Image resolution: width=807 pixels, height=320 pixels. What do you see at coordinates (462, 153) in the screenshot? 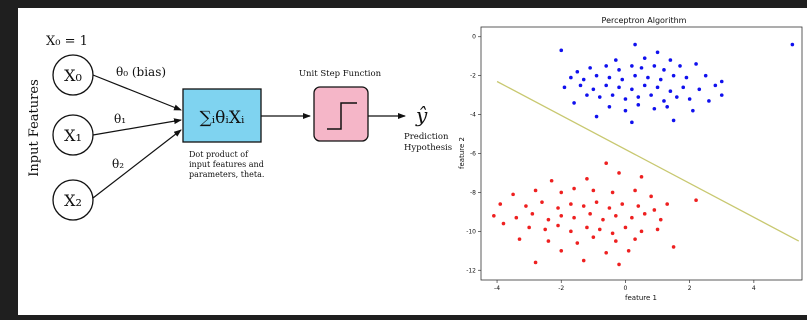
I see `y-axis-label: feature 2` at bounding box center [462, 153].